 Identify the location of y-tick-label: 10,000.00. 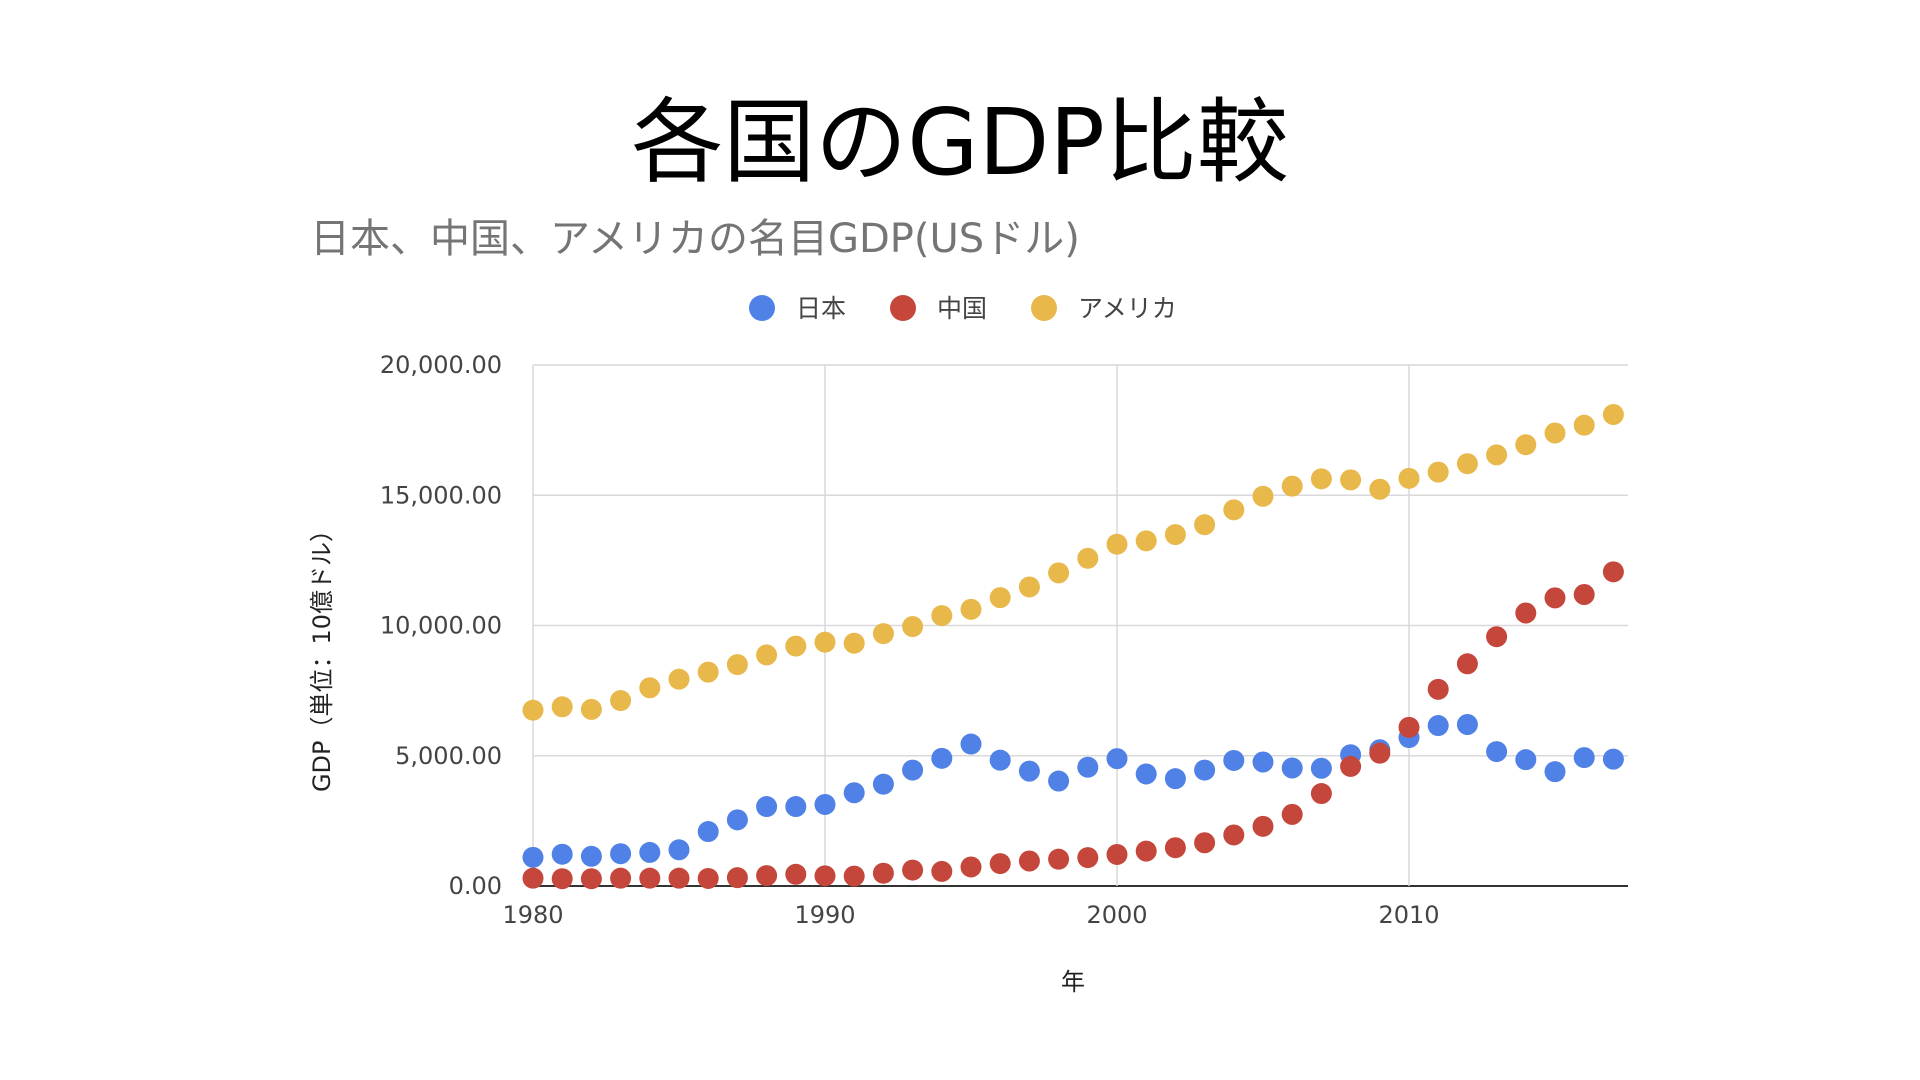
(441, 626).